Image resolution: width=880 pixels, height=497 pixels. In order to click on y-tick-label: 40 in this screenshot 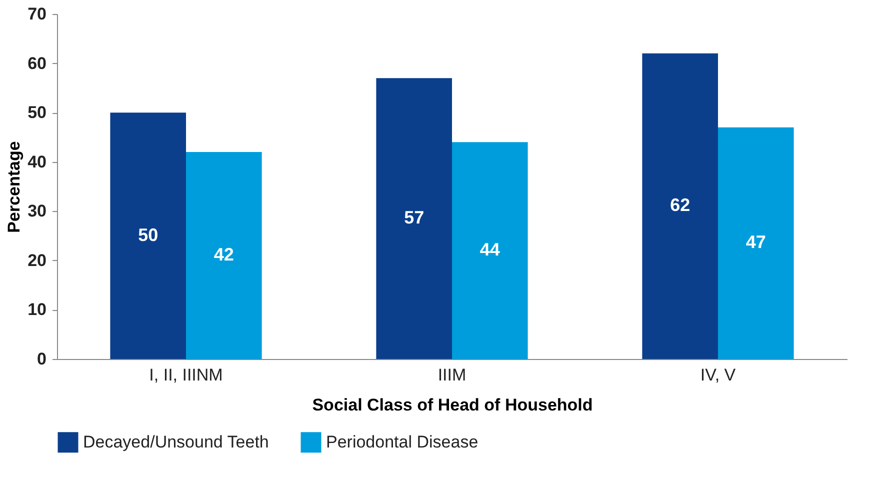, I will do `click(37, 162)`.